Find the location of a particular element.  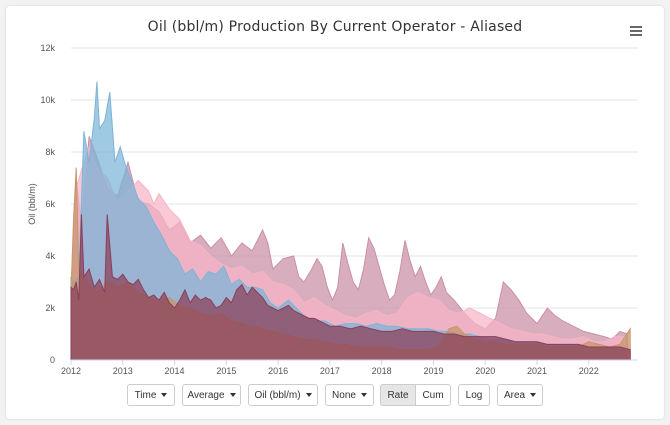

y-axis-label: Oil (bbl/m) is located at coordinates (32, 204).